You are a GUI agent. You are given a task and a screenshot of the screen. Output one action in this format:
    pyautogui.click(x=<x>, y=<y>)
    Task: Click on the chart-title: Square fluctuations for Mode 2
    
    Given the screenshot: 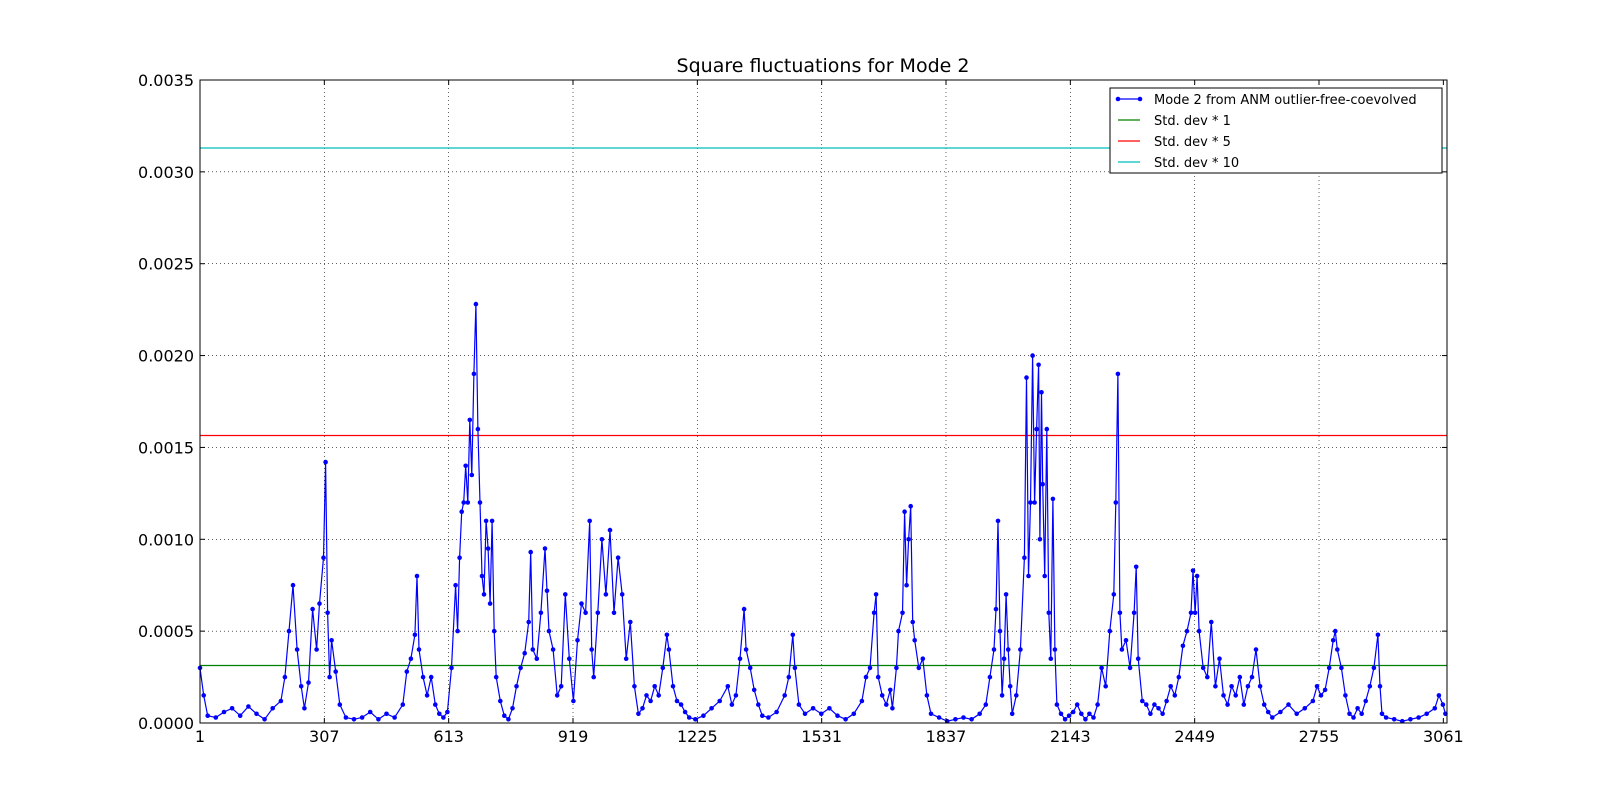 What is the action you would take?
    pyautogui.click(x=823, y=66)
    